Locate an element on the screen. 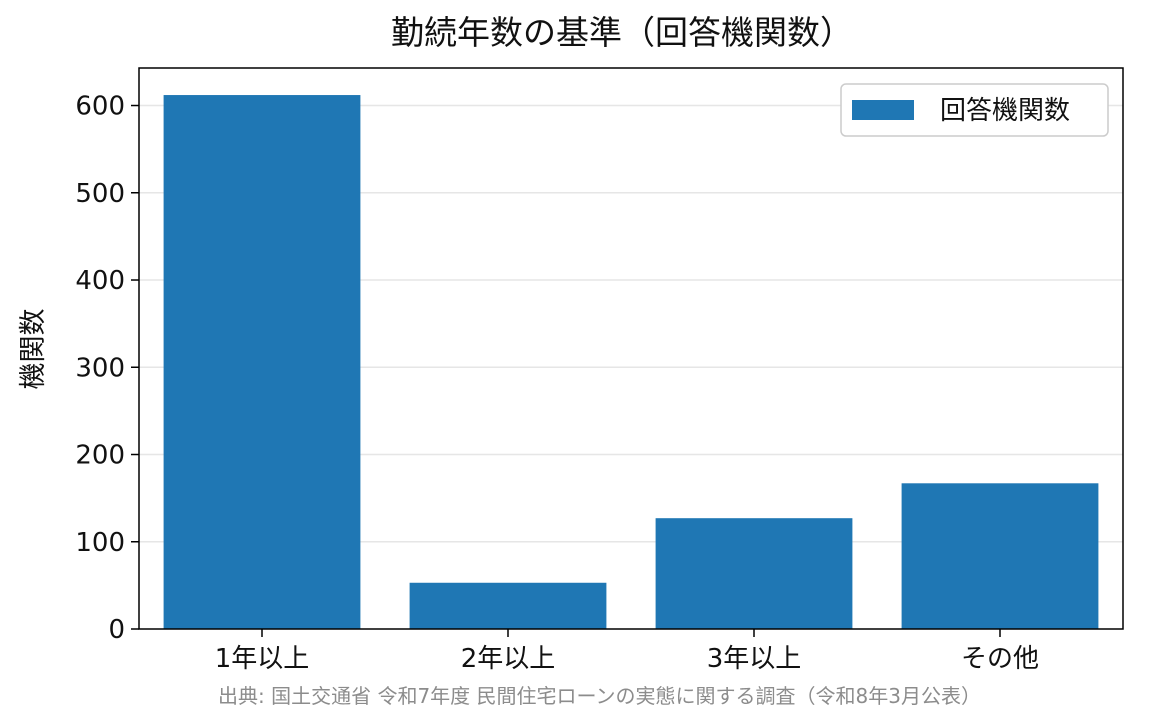 The width and height of the screenshot is (1165, 725). x-tick-label: 2年以上 is located at coordinates (508, 659).